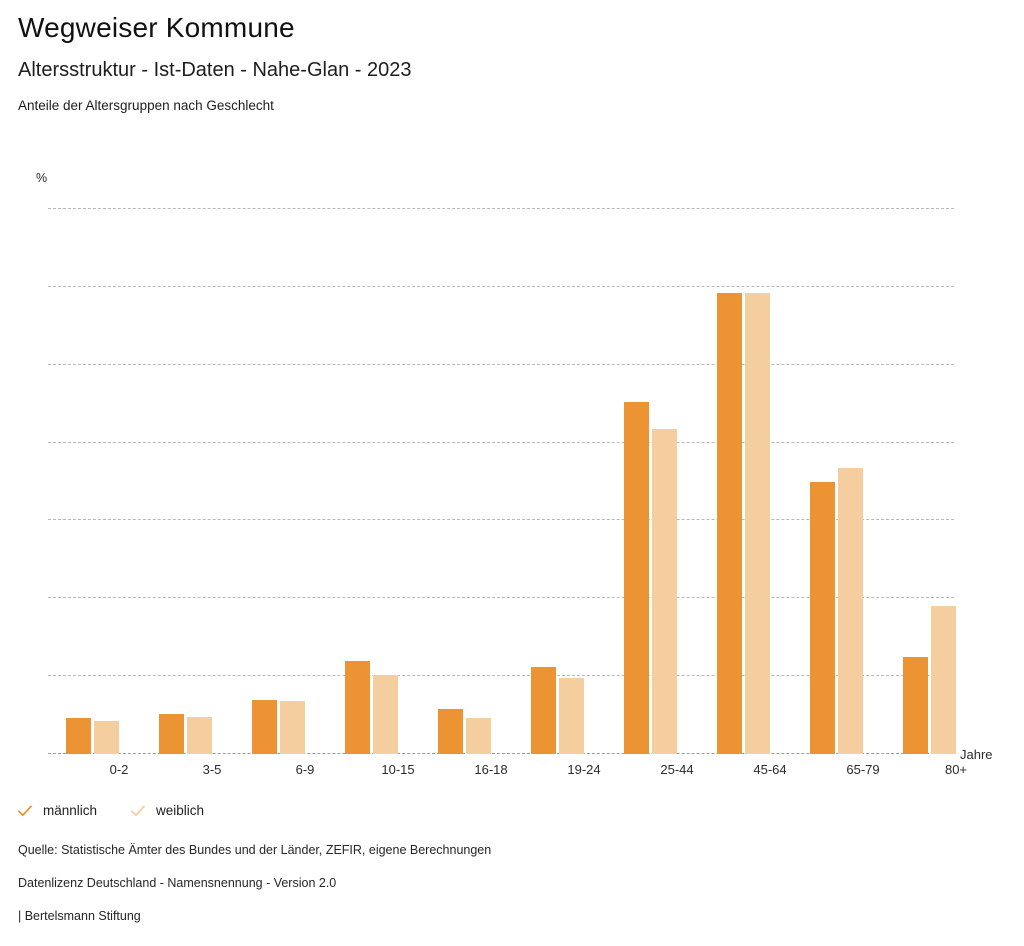 Image resolution: width=1024 pixels, height=946 pixels. I want to click on bar-group: 6-9, so click(283, 493).